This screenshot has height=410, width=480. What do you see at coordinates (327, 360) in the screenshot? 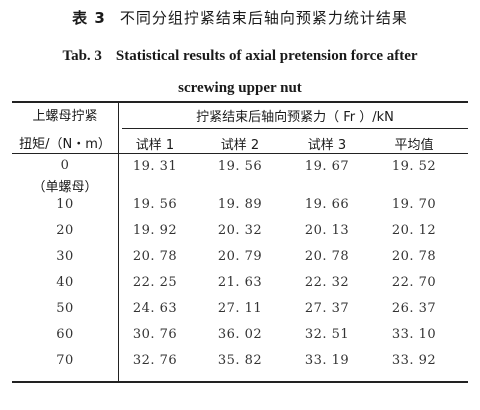
I see `sample-value-3: 33. 19` at bounding box center [327, 360].